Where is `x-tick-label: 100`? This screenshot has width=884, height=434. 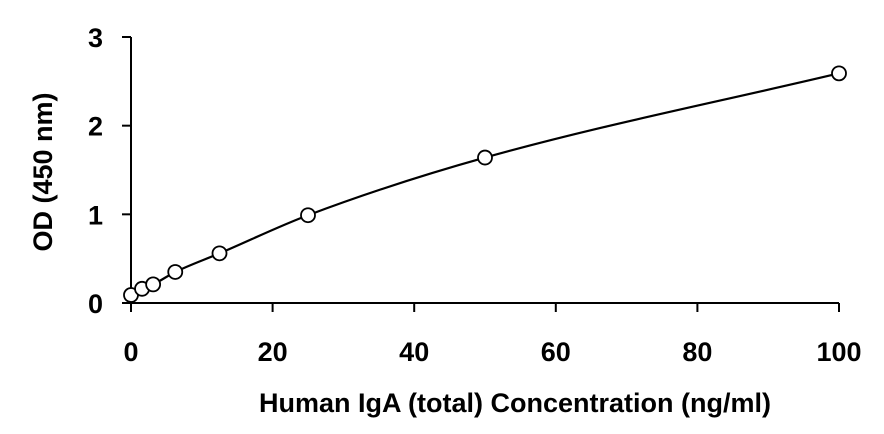
x-tick-label: 100 is located at coordinates (838, 352).